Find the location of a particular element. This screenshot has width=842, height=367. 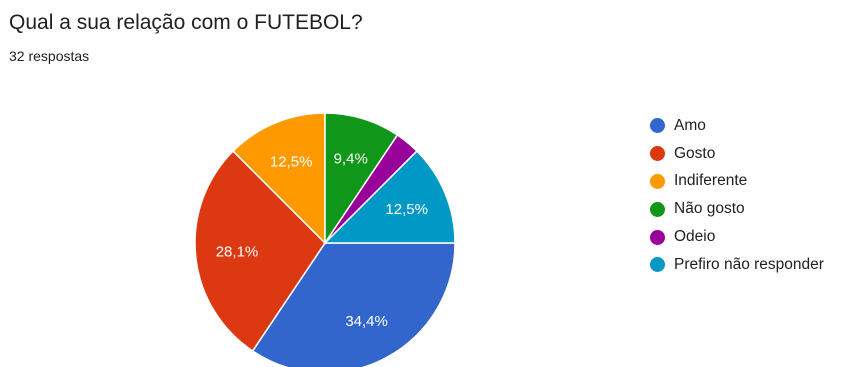

question-title: Qual a sua relação com o FUTEBOL? is located at coordinates (186, 22).